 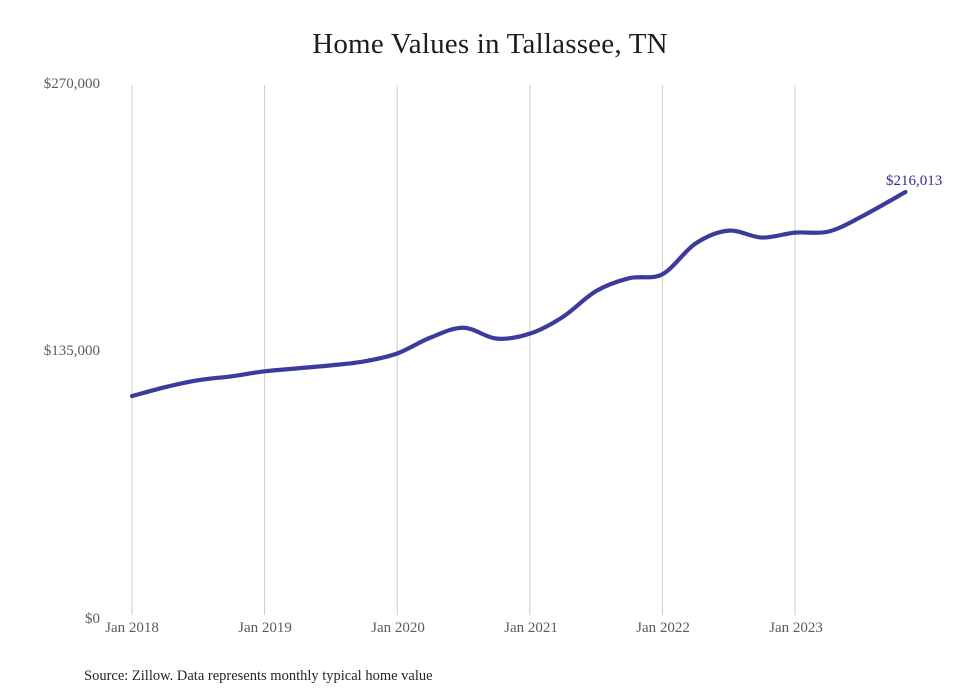 I want to click on xtick-label-jan-2021: Jan 2021, so click(x=531, y=628).